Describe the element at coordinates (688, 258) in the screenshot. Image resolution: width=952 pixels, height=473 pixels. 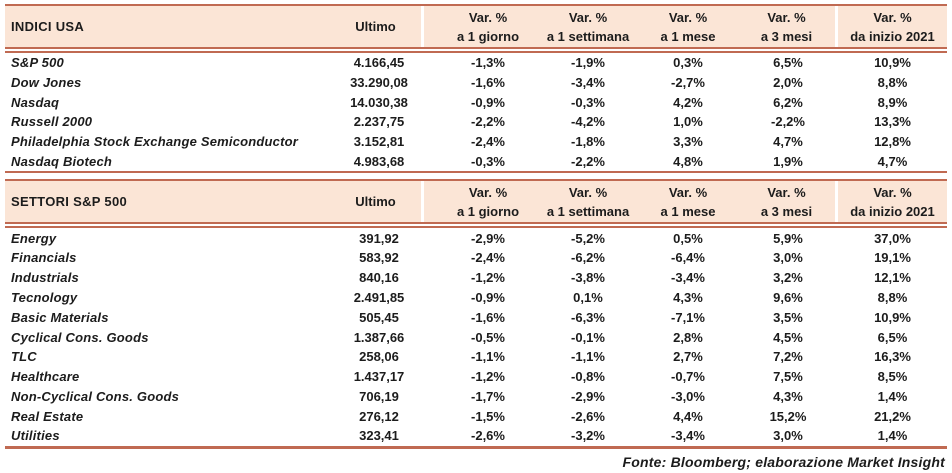
I see `var-value: -6,4%` at that location.